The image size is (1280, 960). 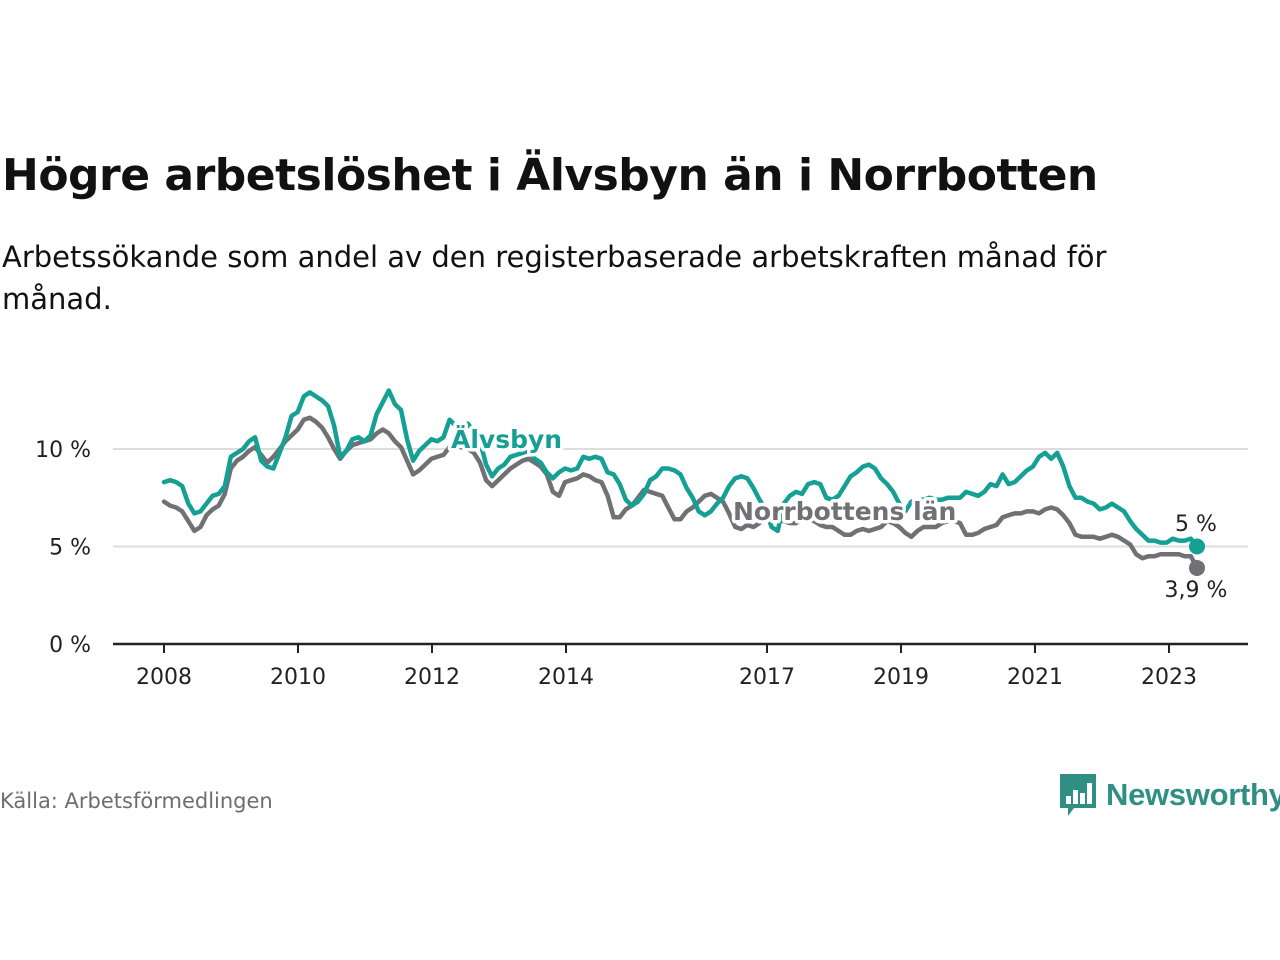 I want to click on series-line-norrbotten, so click(x=680, y=493).